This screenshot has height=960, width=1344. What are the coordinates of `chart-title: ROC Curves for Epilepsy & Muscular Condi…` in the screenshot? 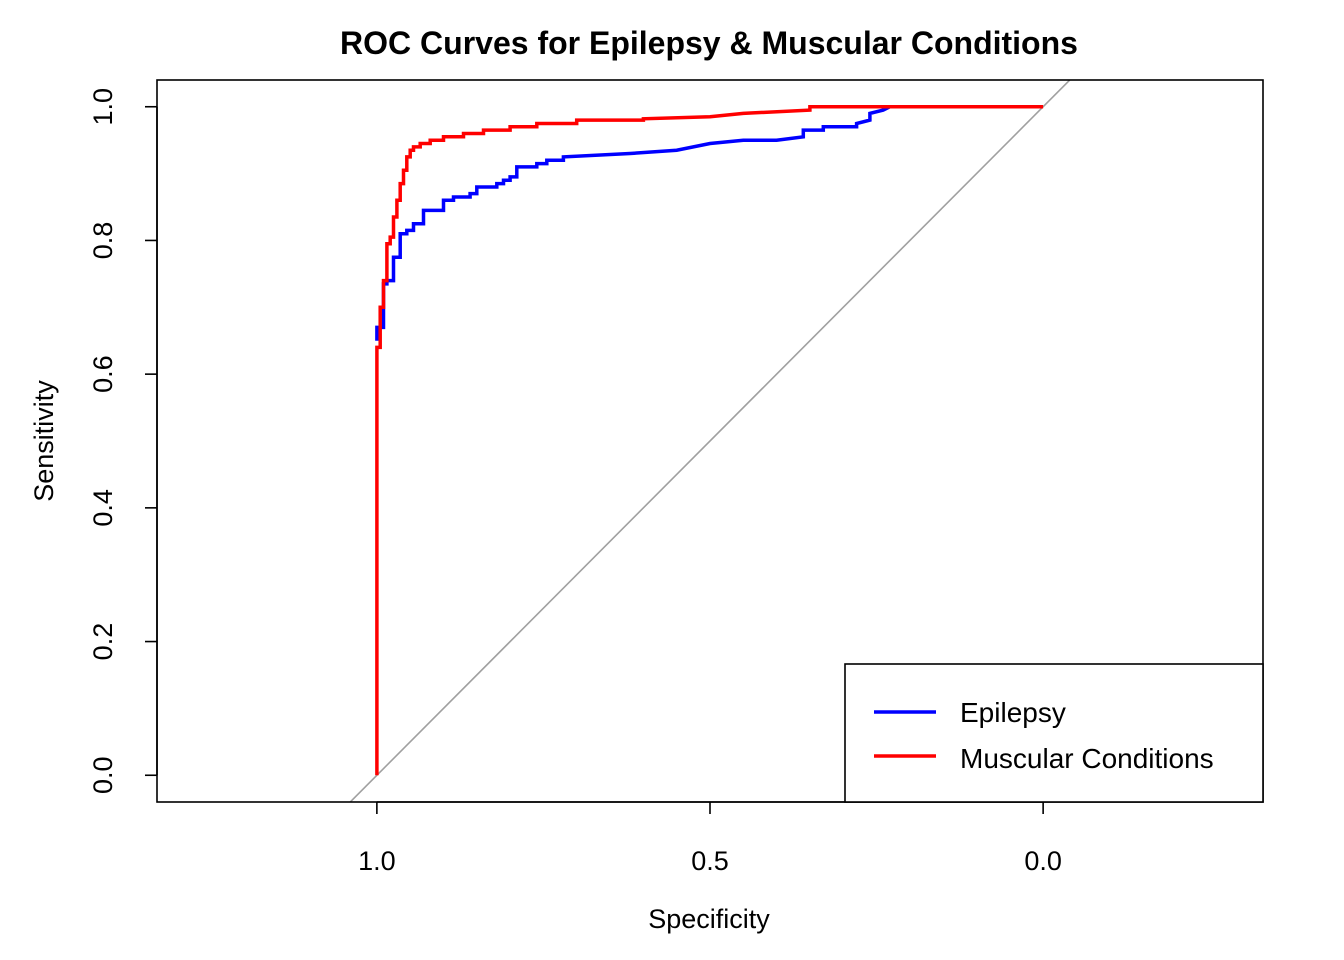 It's located at (709, 43).